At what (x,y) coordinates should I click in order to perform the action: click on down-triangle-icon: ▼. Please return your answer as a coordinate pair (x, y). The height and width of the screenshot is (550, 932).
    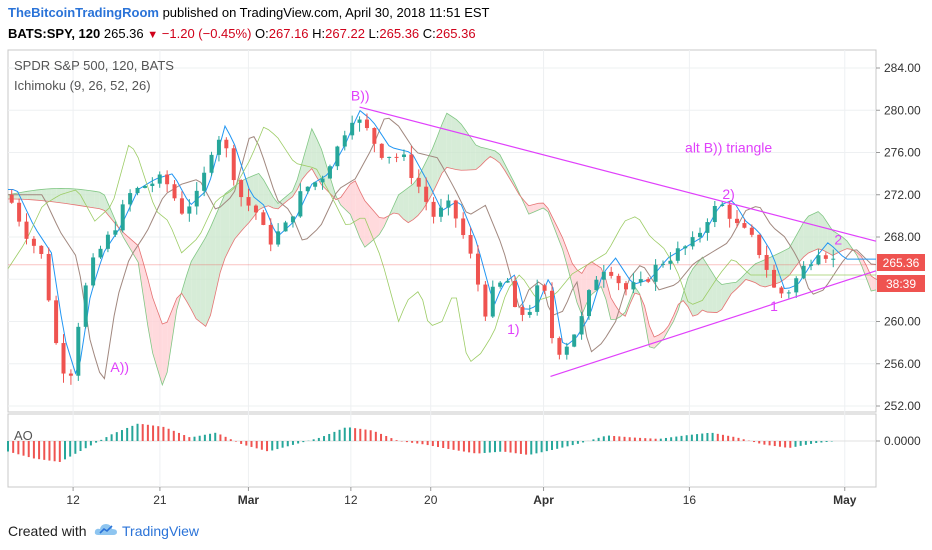
    Looking at the image, I should click on (153, 35).